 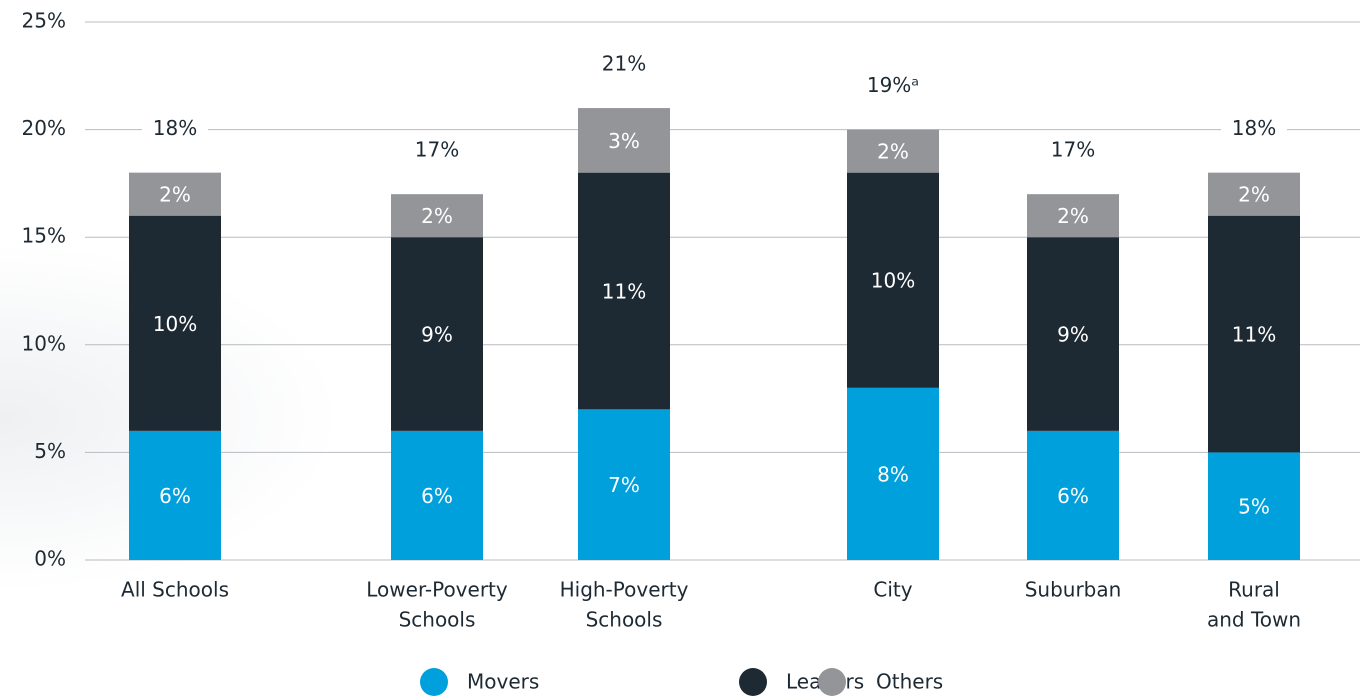 What do you see at coordinates (437, 590) in the screenshot?
I see `x-tick-label: Lower-Poverty` at bounding box center [437, 590].